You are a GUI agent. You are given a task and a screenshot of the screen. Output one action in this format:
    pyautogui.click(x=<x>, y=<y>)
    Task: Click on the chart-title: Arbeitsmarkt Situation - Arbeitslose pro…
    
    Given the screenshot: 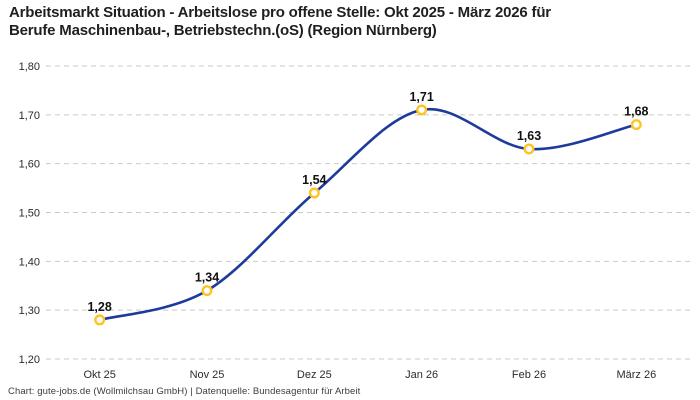 What is the action you would take?
    pyautogui.click(x=349, y=21)
    